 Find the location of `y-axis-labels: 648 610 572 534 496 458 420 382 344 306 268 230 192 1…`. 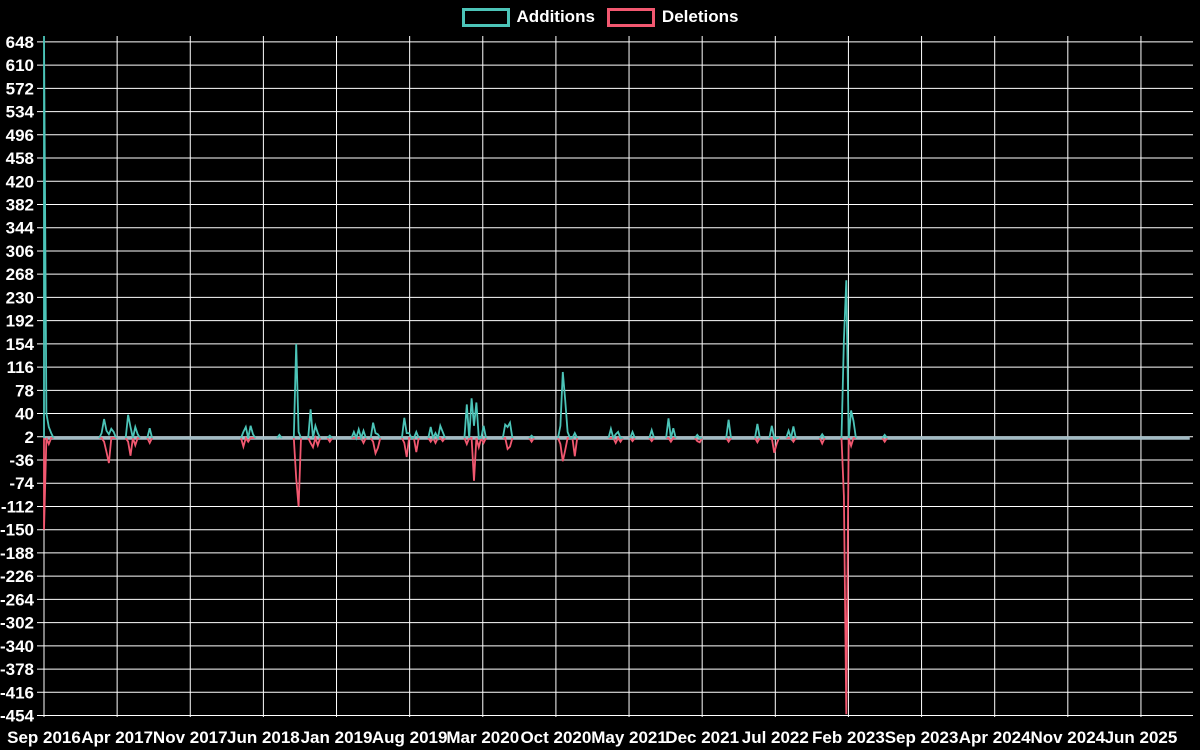

y-axis-labels: 648 610 572 534 496 458 420 382 344 306 268 230 192 1… is located at coordinates (17, 379).